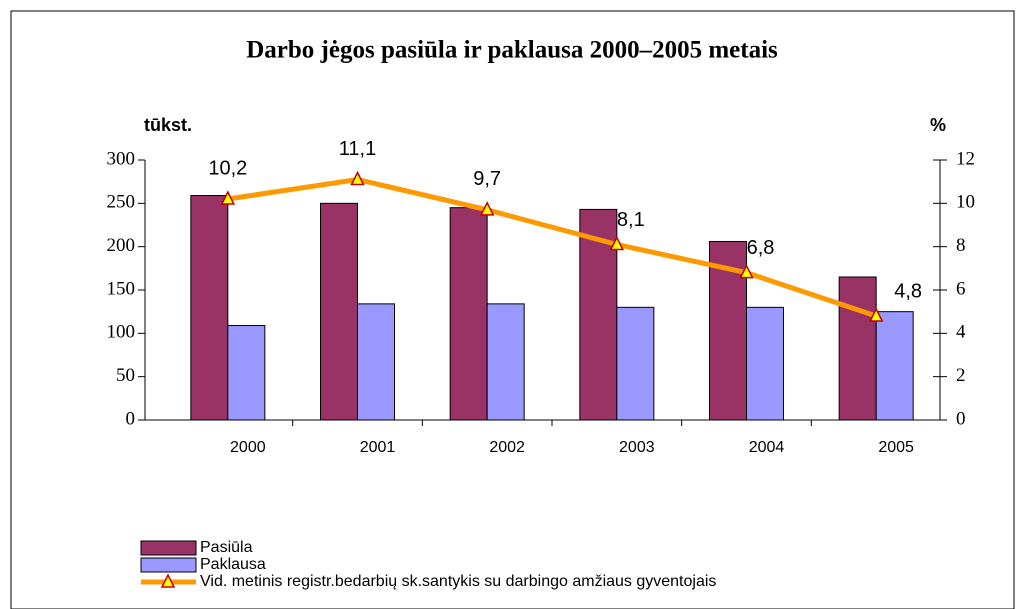  Describe the element at coordinates (761, 248) in the screenshot. I see `data-label: 6,8` at that location.